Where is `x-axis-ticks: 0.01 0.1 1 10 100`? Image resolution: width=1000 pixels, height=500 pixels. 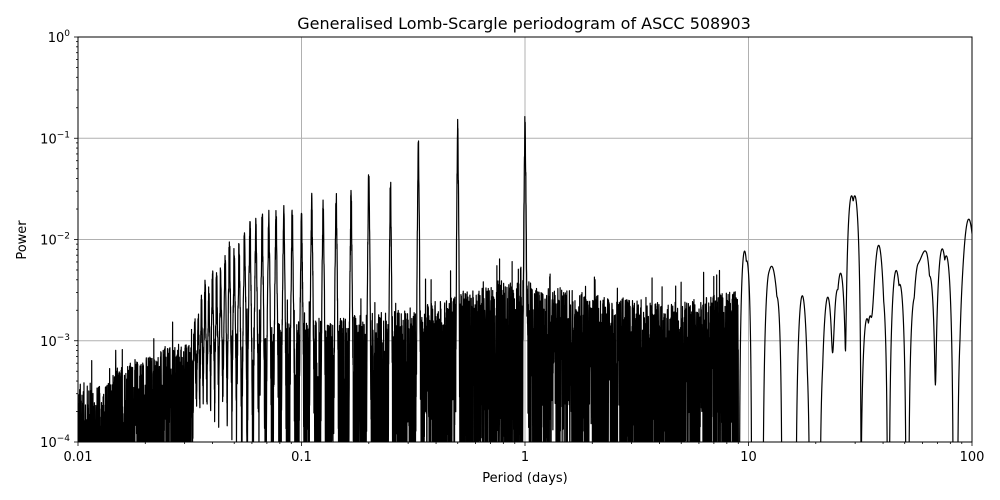
x-axis-ticks: 0.01 0.1 1 10 100 is located at coordinates (524, 453).